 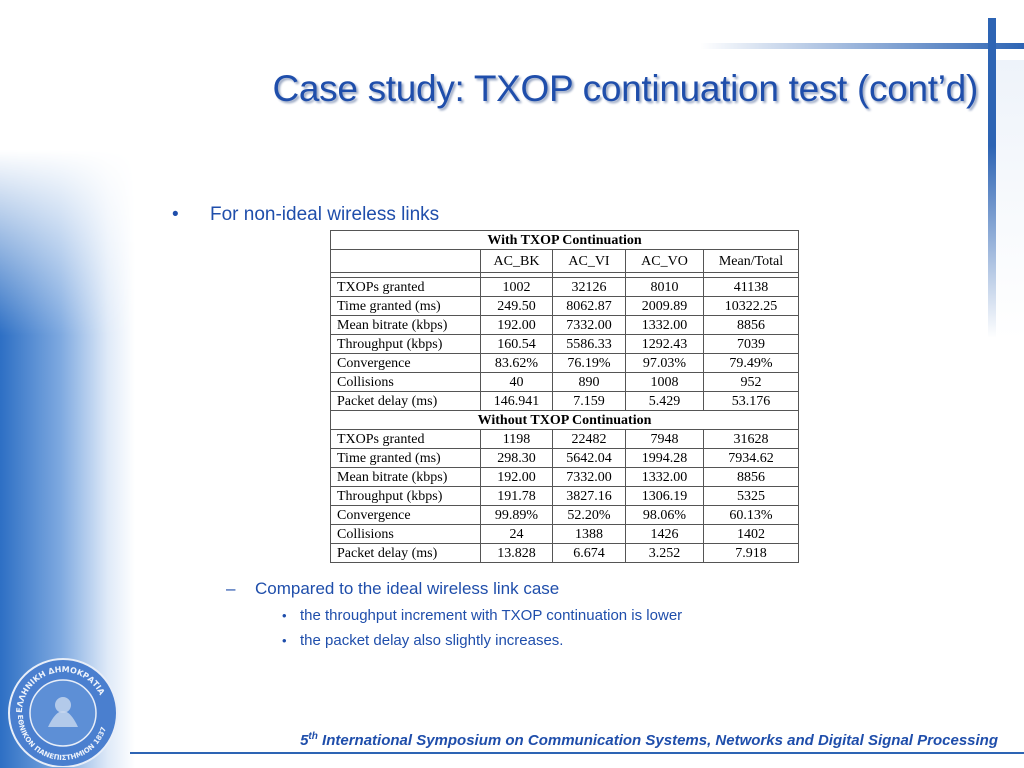 What do you see at coordinates (751, 287) in the screenshot?
I see `table-cell: 41138` at bounding box center [751, 287].